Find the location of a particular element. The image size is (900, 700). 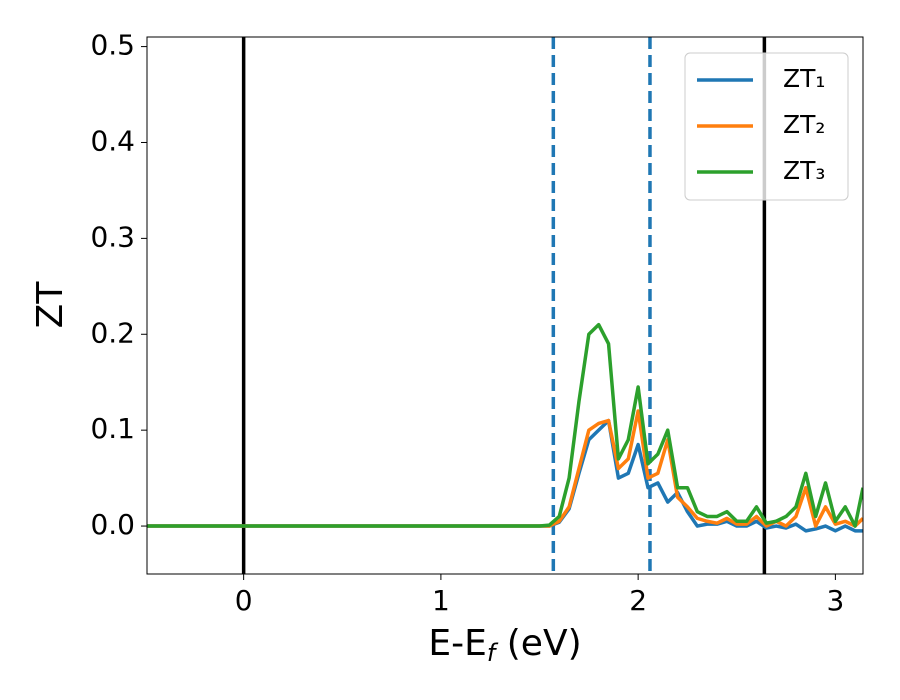

x-axis-label: E-Ef (eV) is located at coordinates (504, 645).